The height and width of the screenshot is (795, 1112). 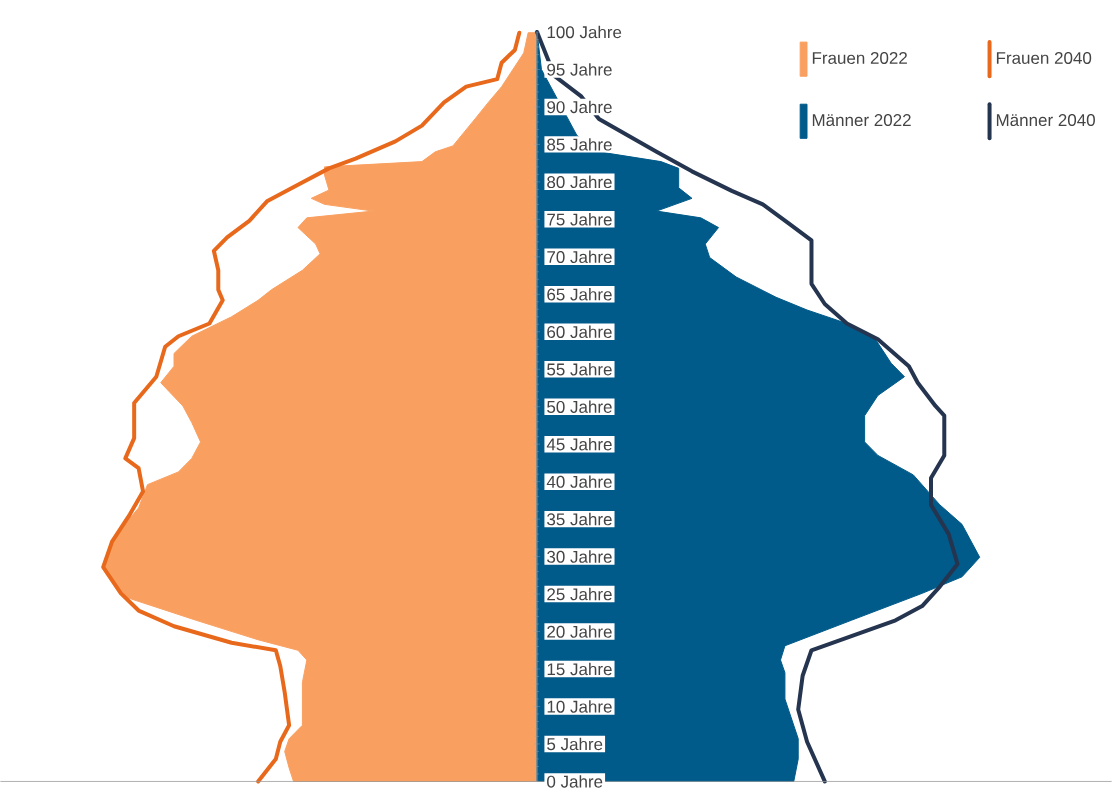 What do you see at coordinates (1045, 119) in the screenshot?
I see `legend-label: Männer 2040` at bounding box center [1045, 119].